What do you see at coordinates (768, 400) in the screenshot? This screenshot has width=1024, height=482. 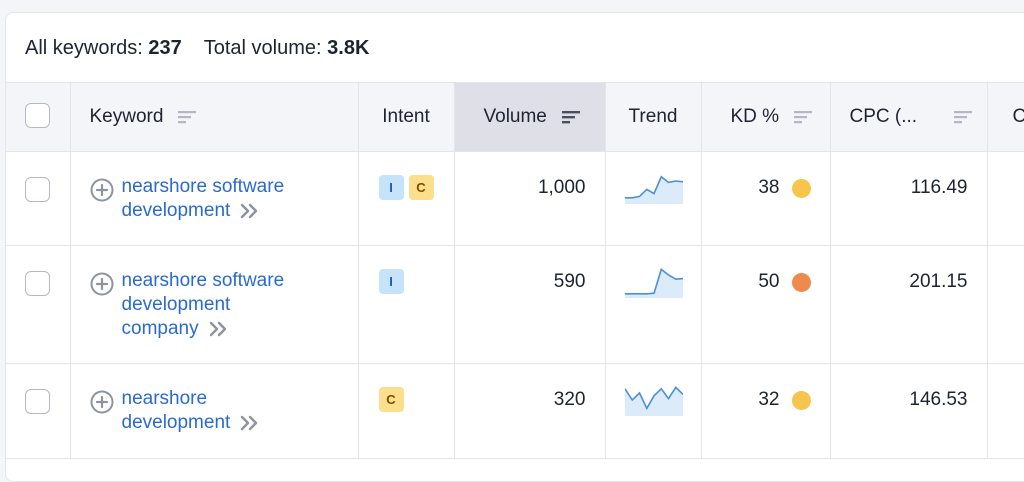 I see `kd-value: 32` at bounding box center [768, 400].